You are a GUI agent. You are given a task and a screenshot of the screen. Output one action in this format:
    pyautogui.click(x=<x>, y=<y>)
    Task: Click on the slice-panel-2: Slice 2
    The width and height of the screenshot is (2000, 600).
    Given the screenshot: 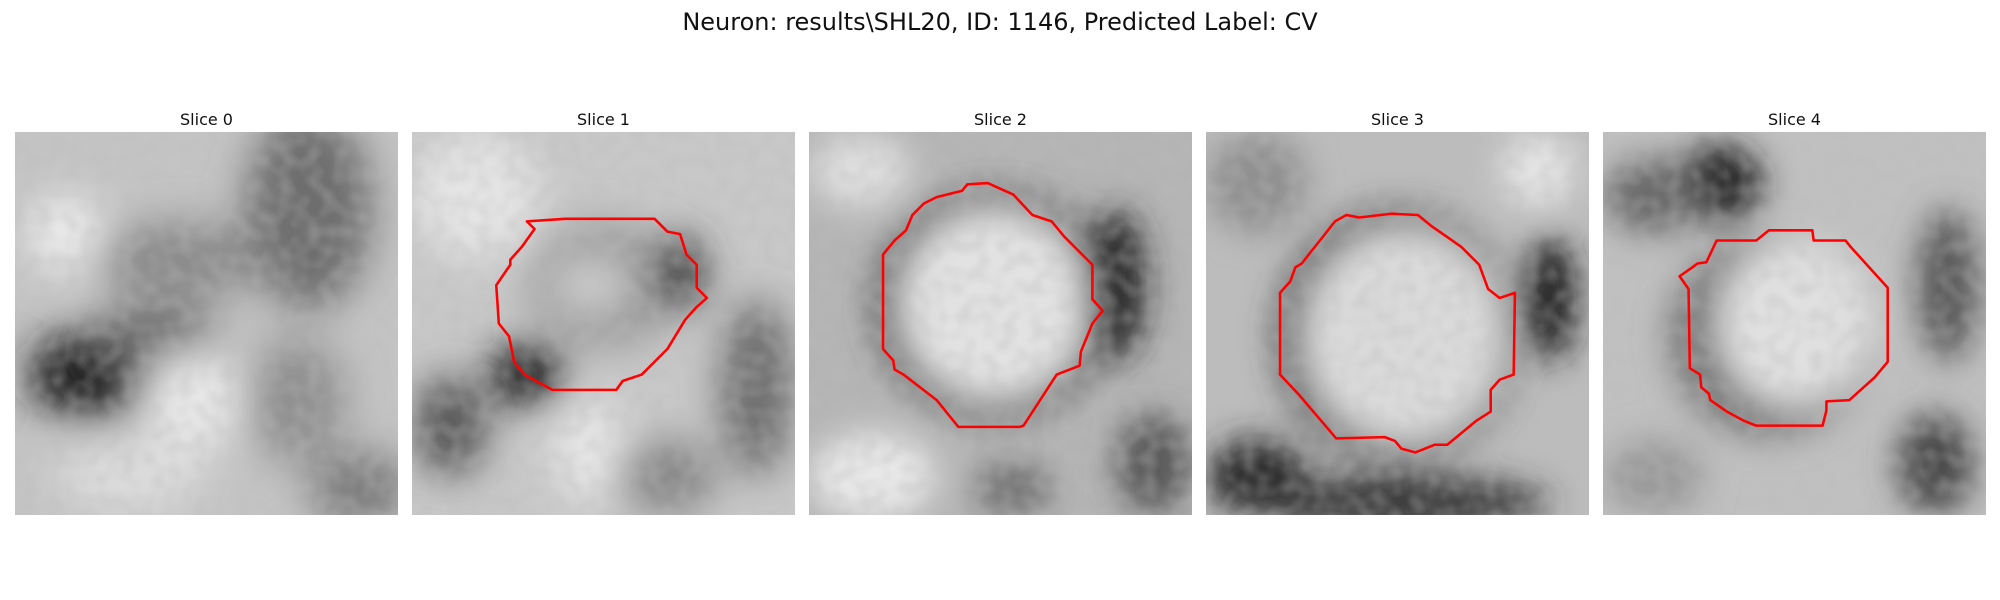 What is the action you would take?
    pyautogui.click(x=1000, y=311)
    